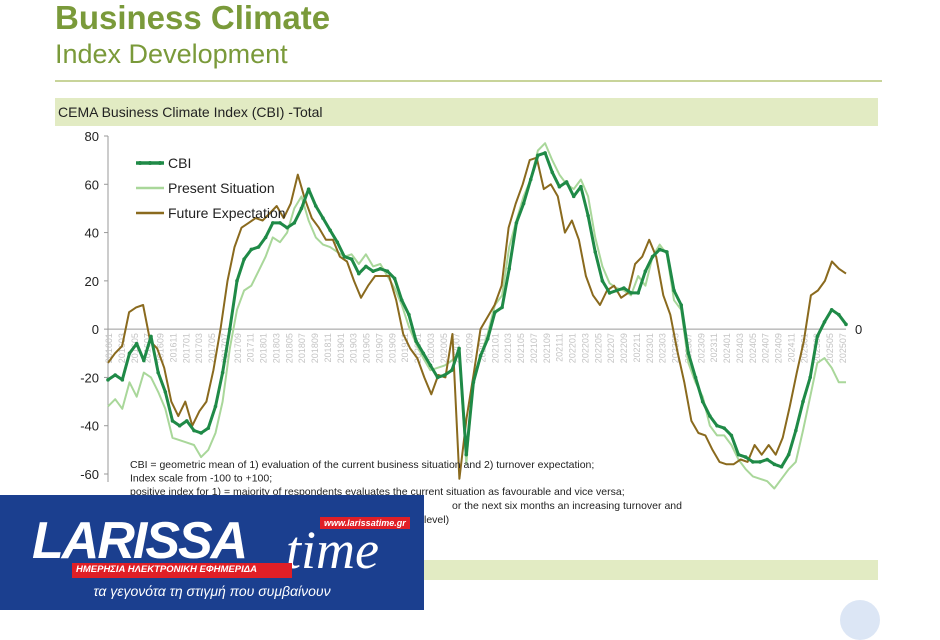 This screenshot has width=940, height=640. What do you see at coordinates (858, 329) in the screenshot?
I see `zero-right-label: 0` at bounding box center [858, 329].